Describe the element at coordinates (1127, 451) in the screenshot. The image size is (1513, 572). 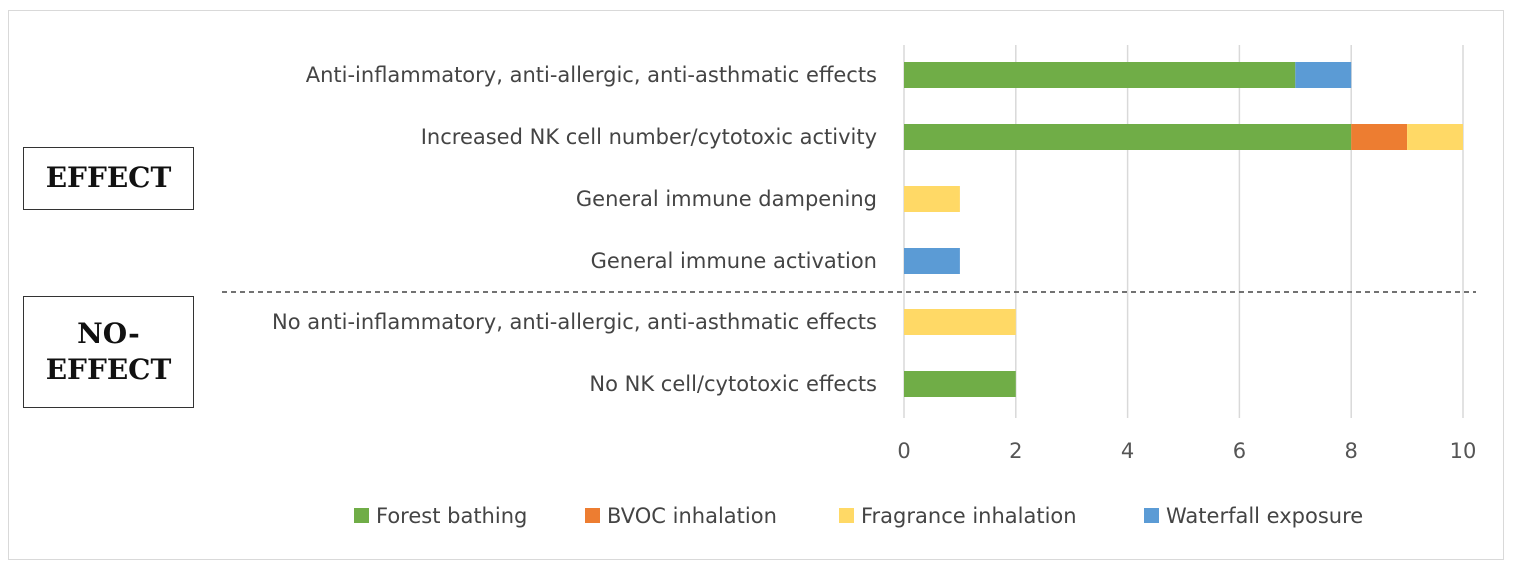
I see `x-tick-label: 4` at that location.